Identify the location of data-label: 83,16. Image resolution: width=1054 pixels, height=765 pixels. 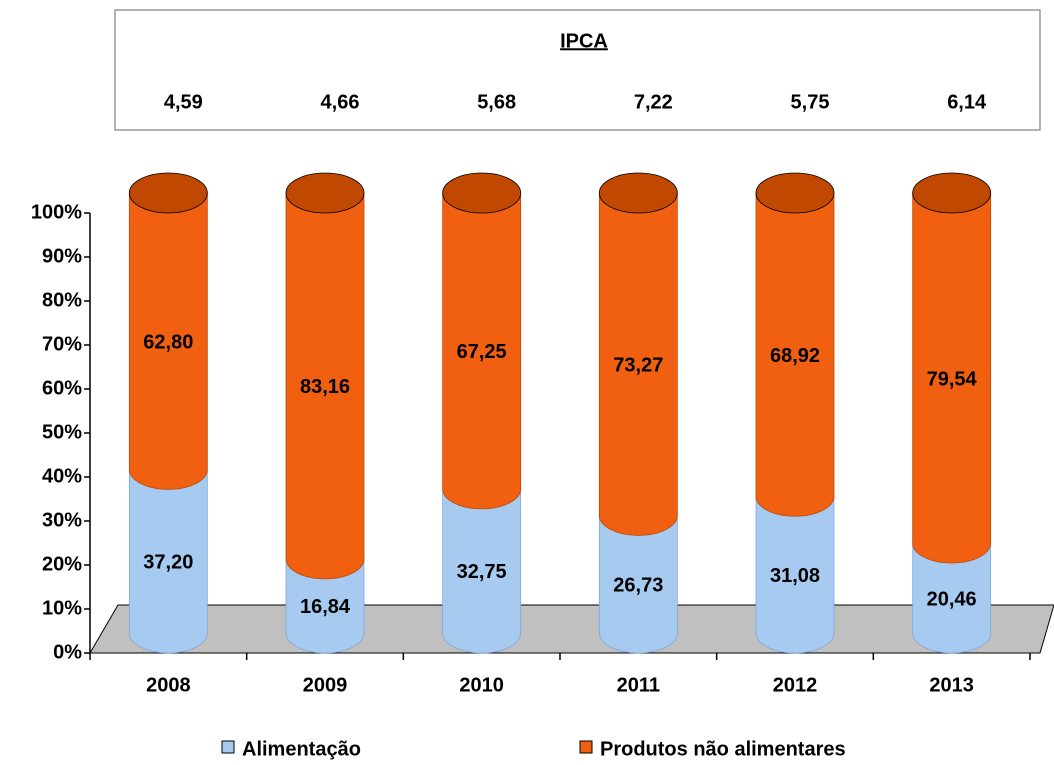
(325, 387).